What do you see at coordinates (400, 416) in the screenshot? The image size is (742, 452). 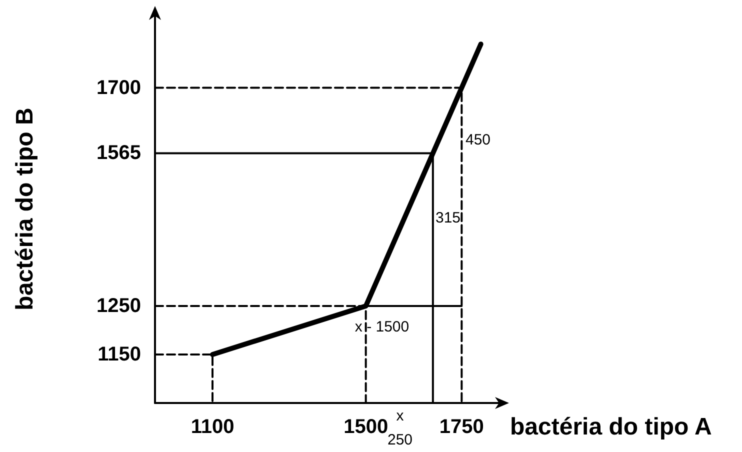 I see `text: x` at bounding box center [400, 416].